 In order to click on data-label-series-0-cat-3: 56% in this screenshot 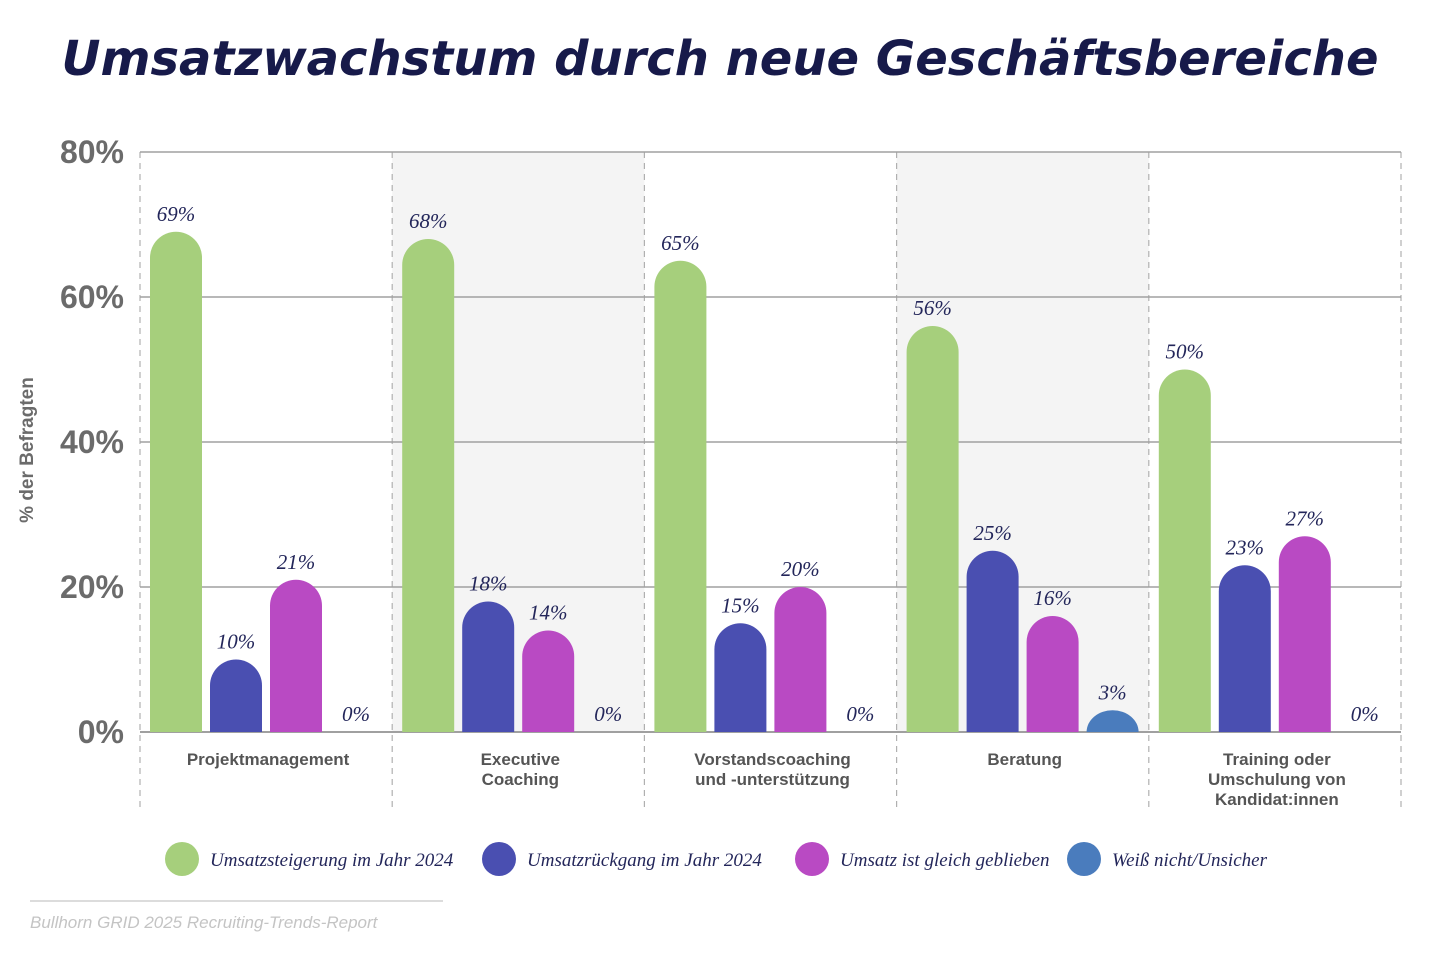, I will do `click(932, 308)`.